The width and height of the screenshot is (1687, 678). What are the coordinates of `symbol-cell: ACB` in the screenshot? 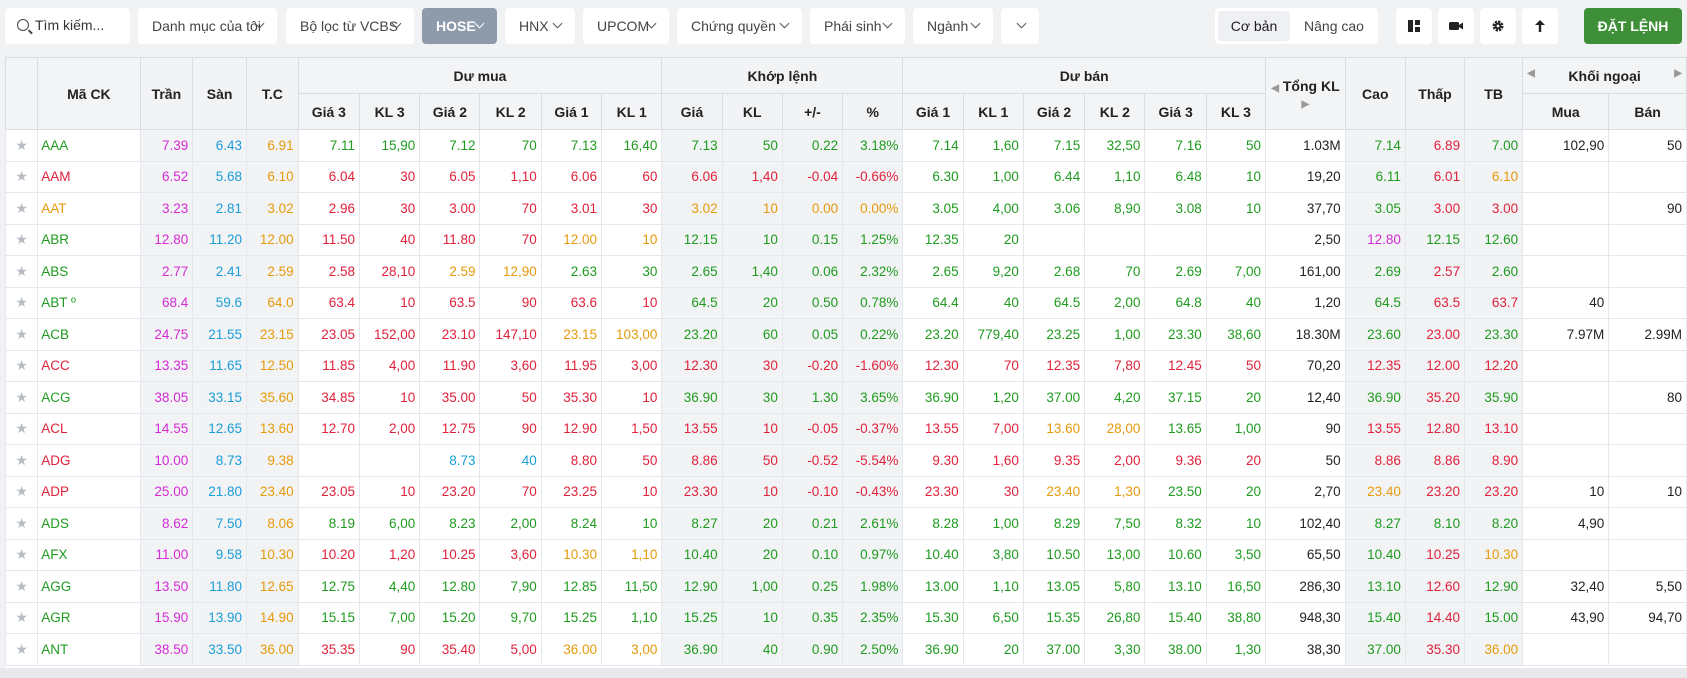 It's located at (89, 334).